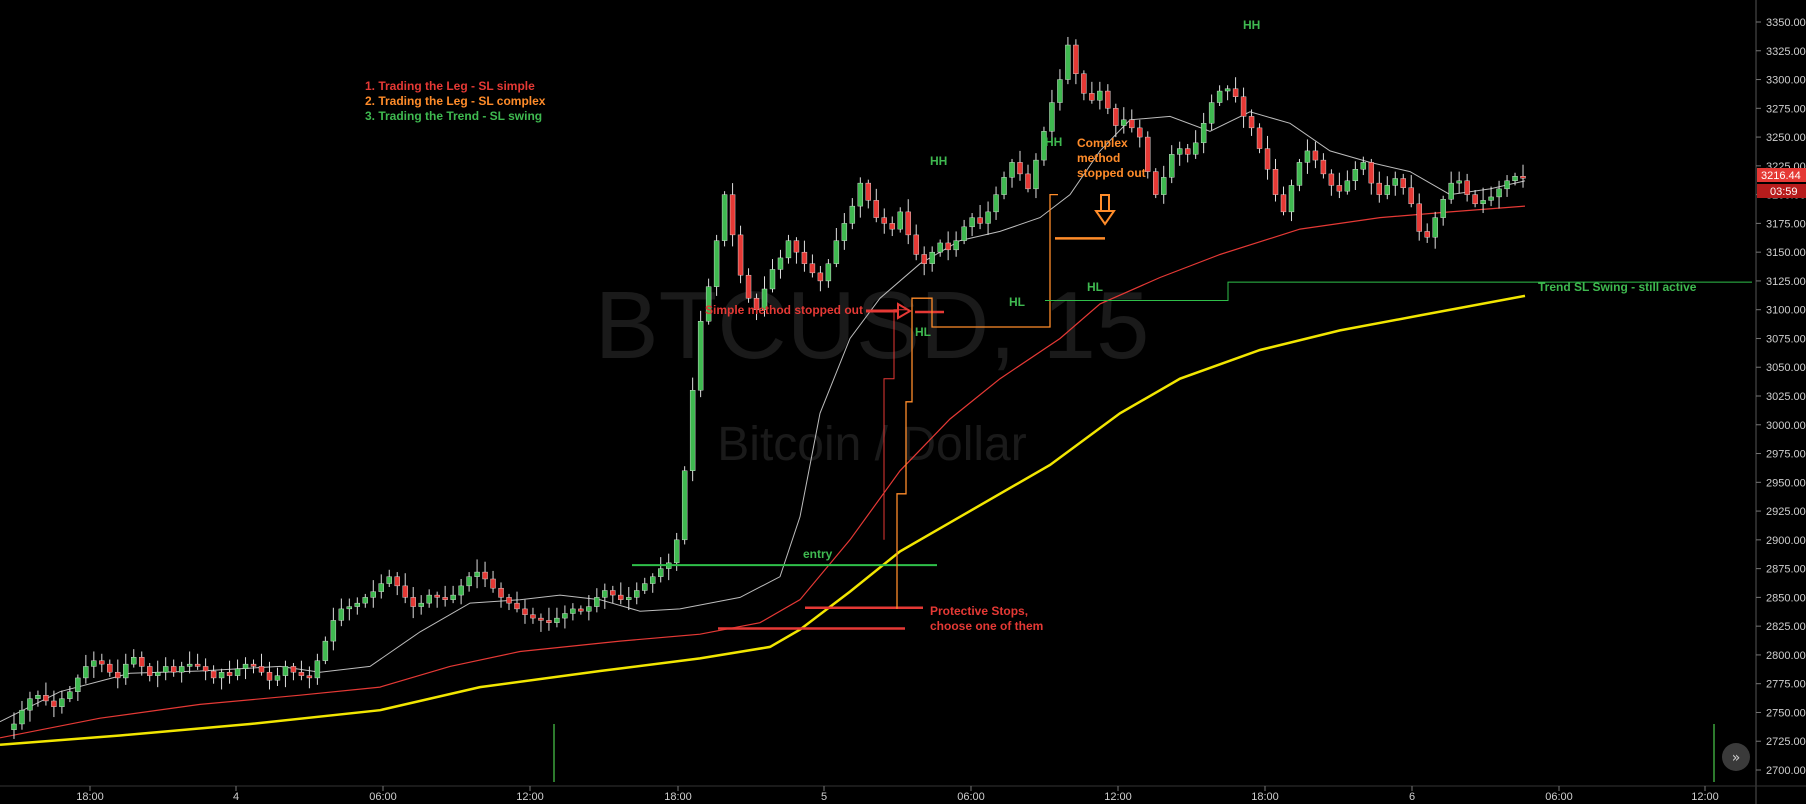 The width and height of the screenshot is (1806, 804). Describe the element at coordinates (1786, 570) in the screenshot. I see `y-tick-label: 2875.00` at that location.